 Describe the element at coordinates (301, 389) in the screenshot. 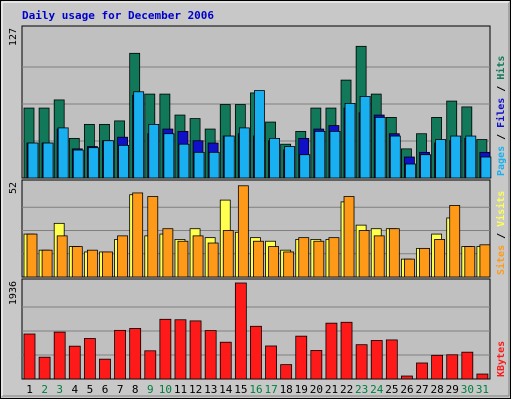

I see `x-label-day-19: 19` at that location.